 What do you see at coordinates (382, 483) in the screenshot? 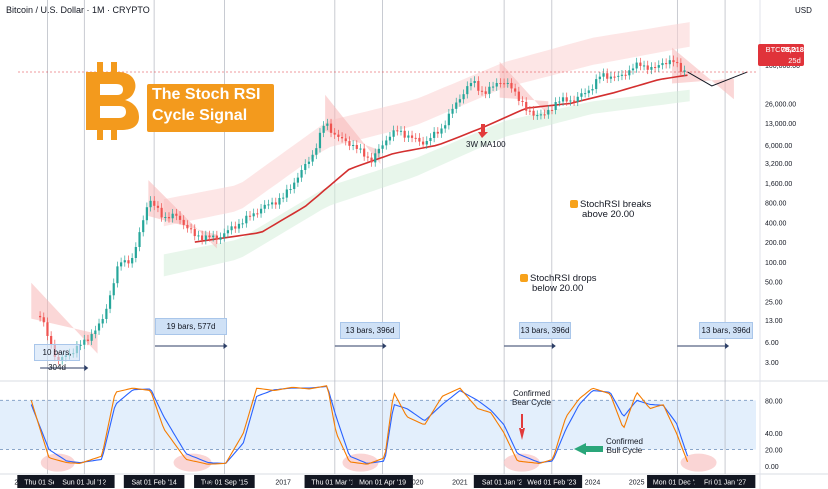
I see `time-marker-label: Mon 01 Apr '19` at bounding box center [382, 483].